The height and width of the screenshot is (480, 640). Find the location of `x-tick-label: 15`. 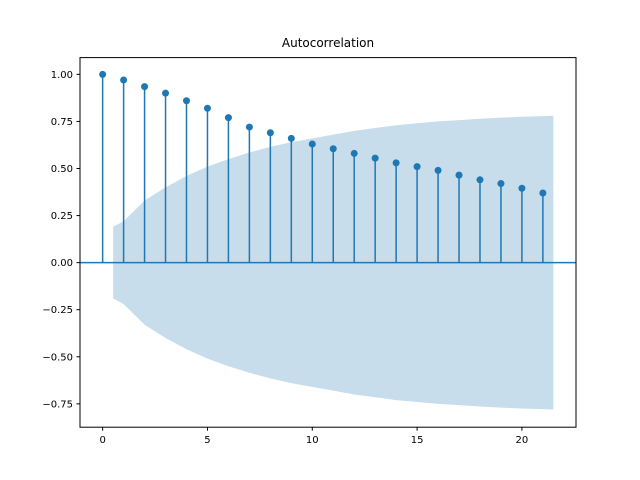

x-tick-label: 15 is located at coordinates (417, 440).